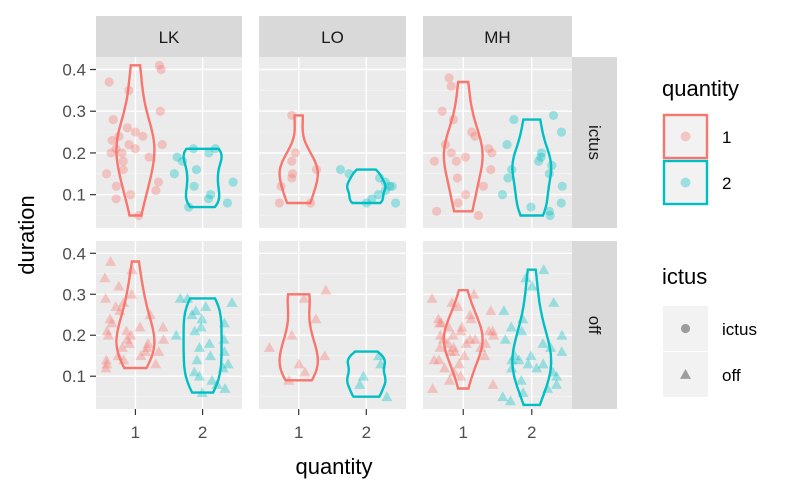 The height and width of the screenshot is (494, 800). I want to click on facet-strip-MH, so click(497, 36).